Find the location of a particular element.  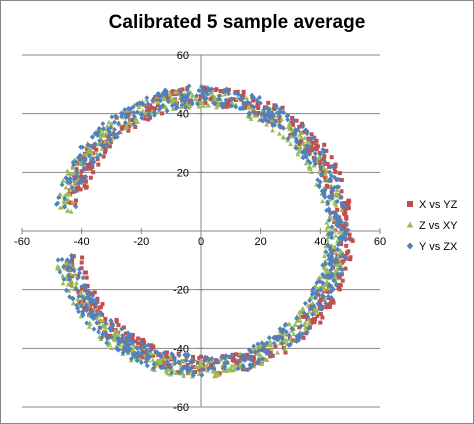

y-tick-label: -40 is located at coordinates (181, 349).